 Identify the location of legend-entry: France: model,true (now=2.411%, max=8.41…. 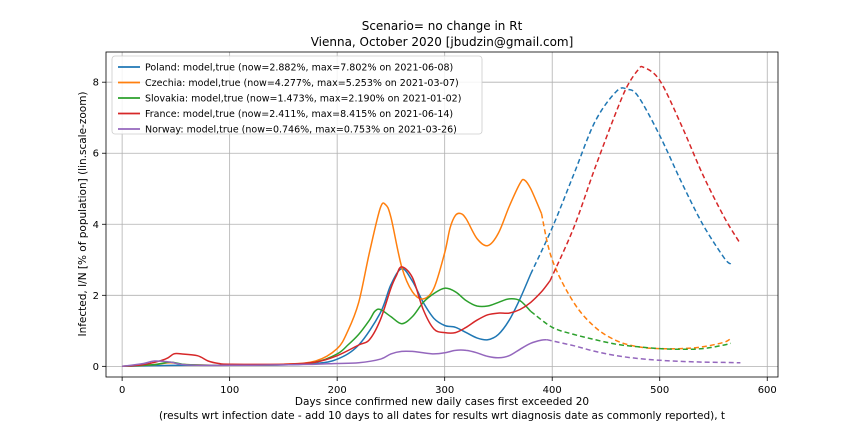
(299, 114).